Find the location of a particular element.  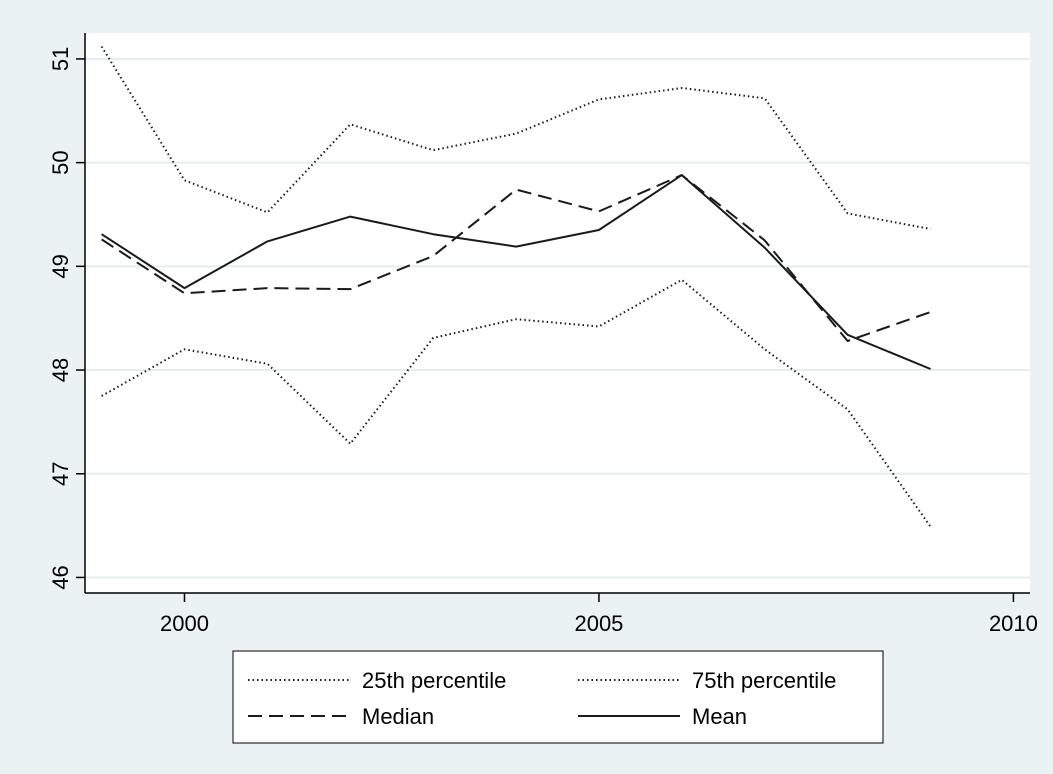

legend-box is located at coordinates (558, 697).